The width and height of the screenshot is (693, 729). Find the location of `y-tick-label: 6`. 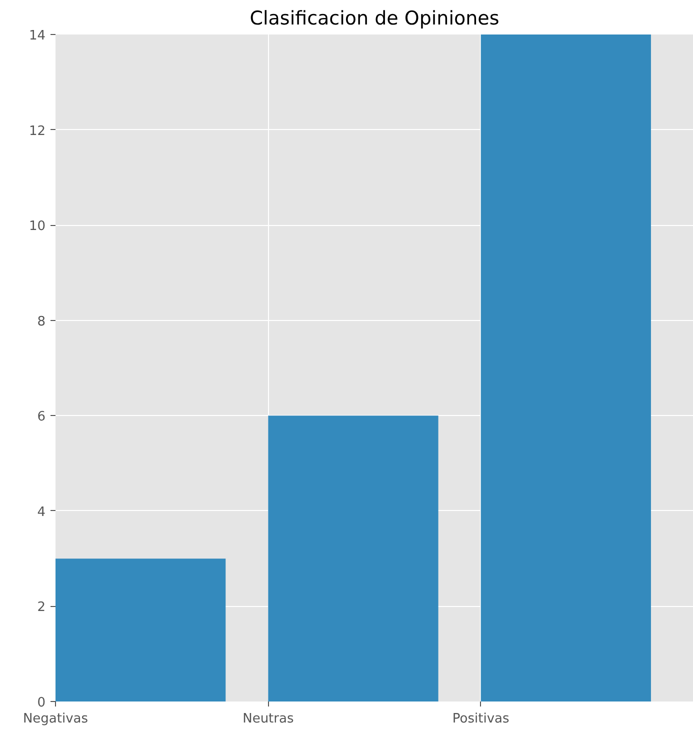

y-tick-label: 6 is located at coordinates (41, 417).